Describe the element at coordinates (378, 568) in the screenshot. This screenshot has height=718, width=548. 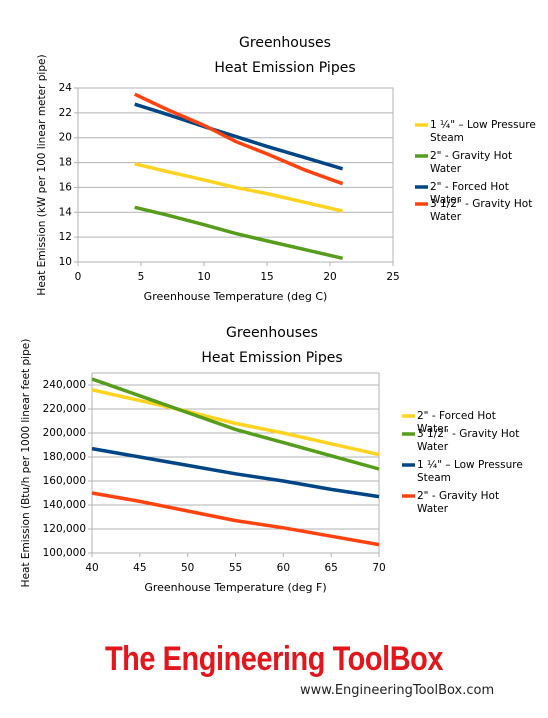
I see `x-tick-label: 70` at that location.